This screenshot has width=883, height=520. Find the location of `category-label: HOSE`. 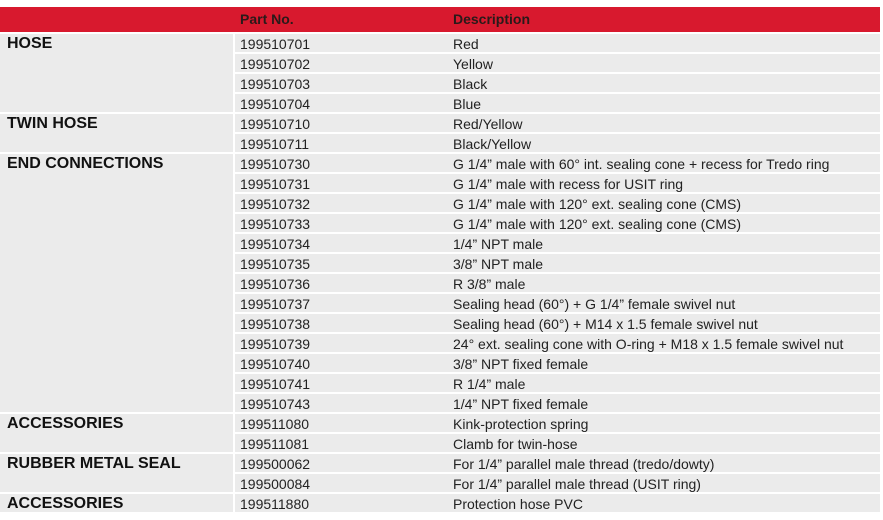

category-label: HOSE is located at coordinates (30, 43).